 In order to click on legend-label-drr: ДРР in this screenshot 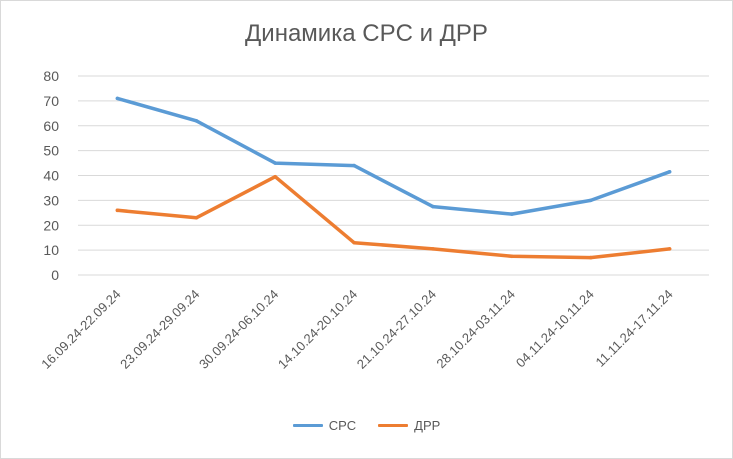, I will do `click(427, 425)`.